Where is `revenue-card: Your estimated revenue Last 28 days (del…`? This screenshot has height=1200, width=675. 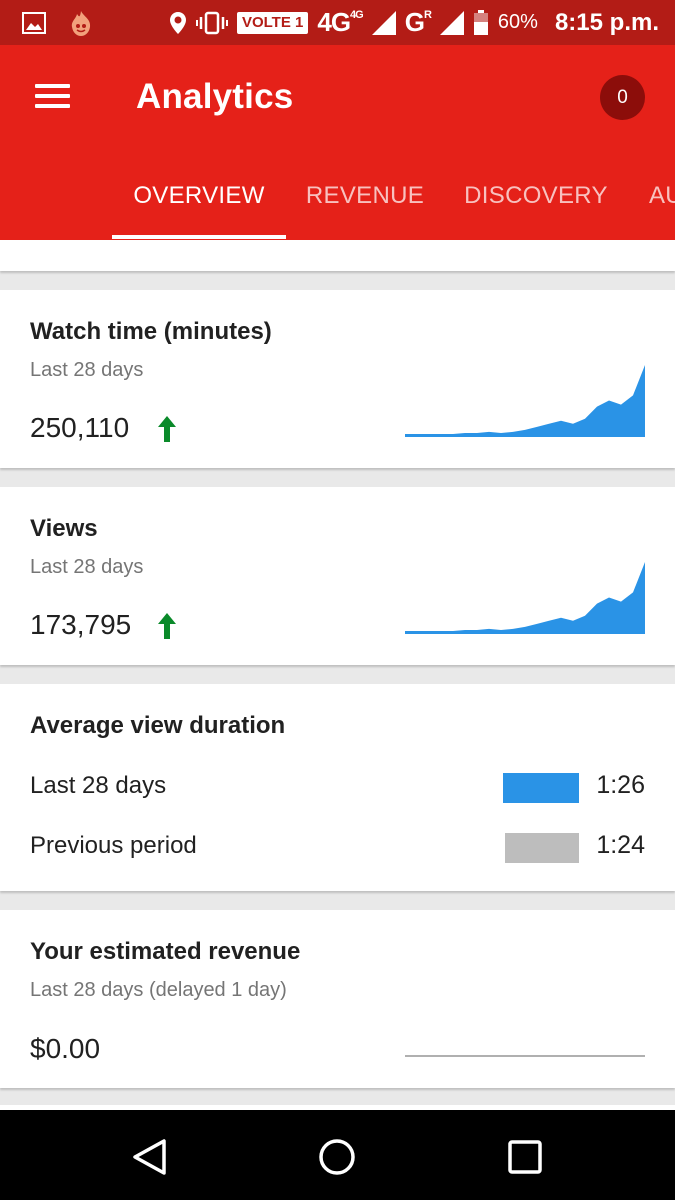
revenue-card: Your estimated revenue Last 28 days (del… is located at coordinates (337, 999).